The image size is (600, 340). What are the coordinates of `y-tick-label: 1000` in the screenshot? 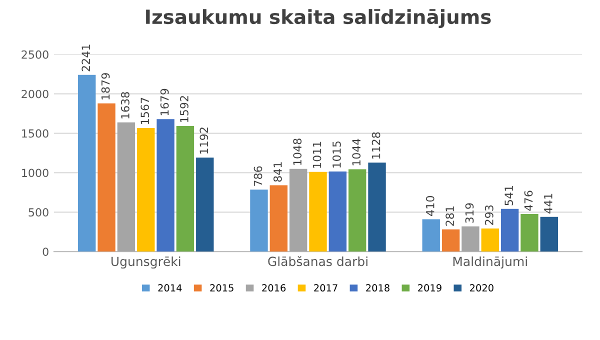 It's located at (35, 173).